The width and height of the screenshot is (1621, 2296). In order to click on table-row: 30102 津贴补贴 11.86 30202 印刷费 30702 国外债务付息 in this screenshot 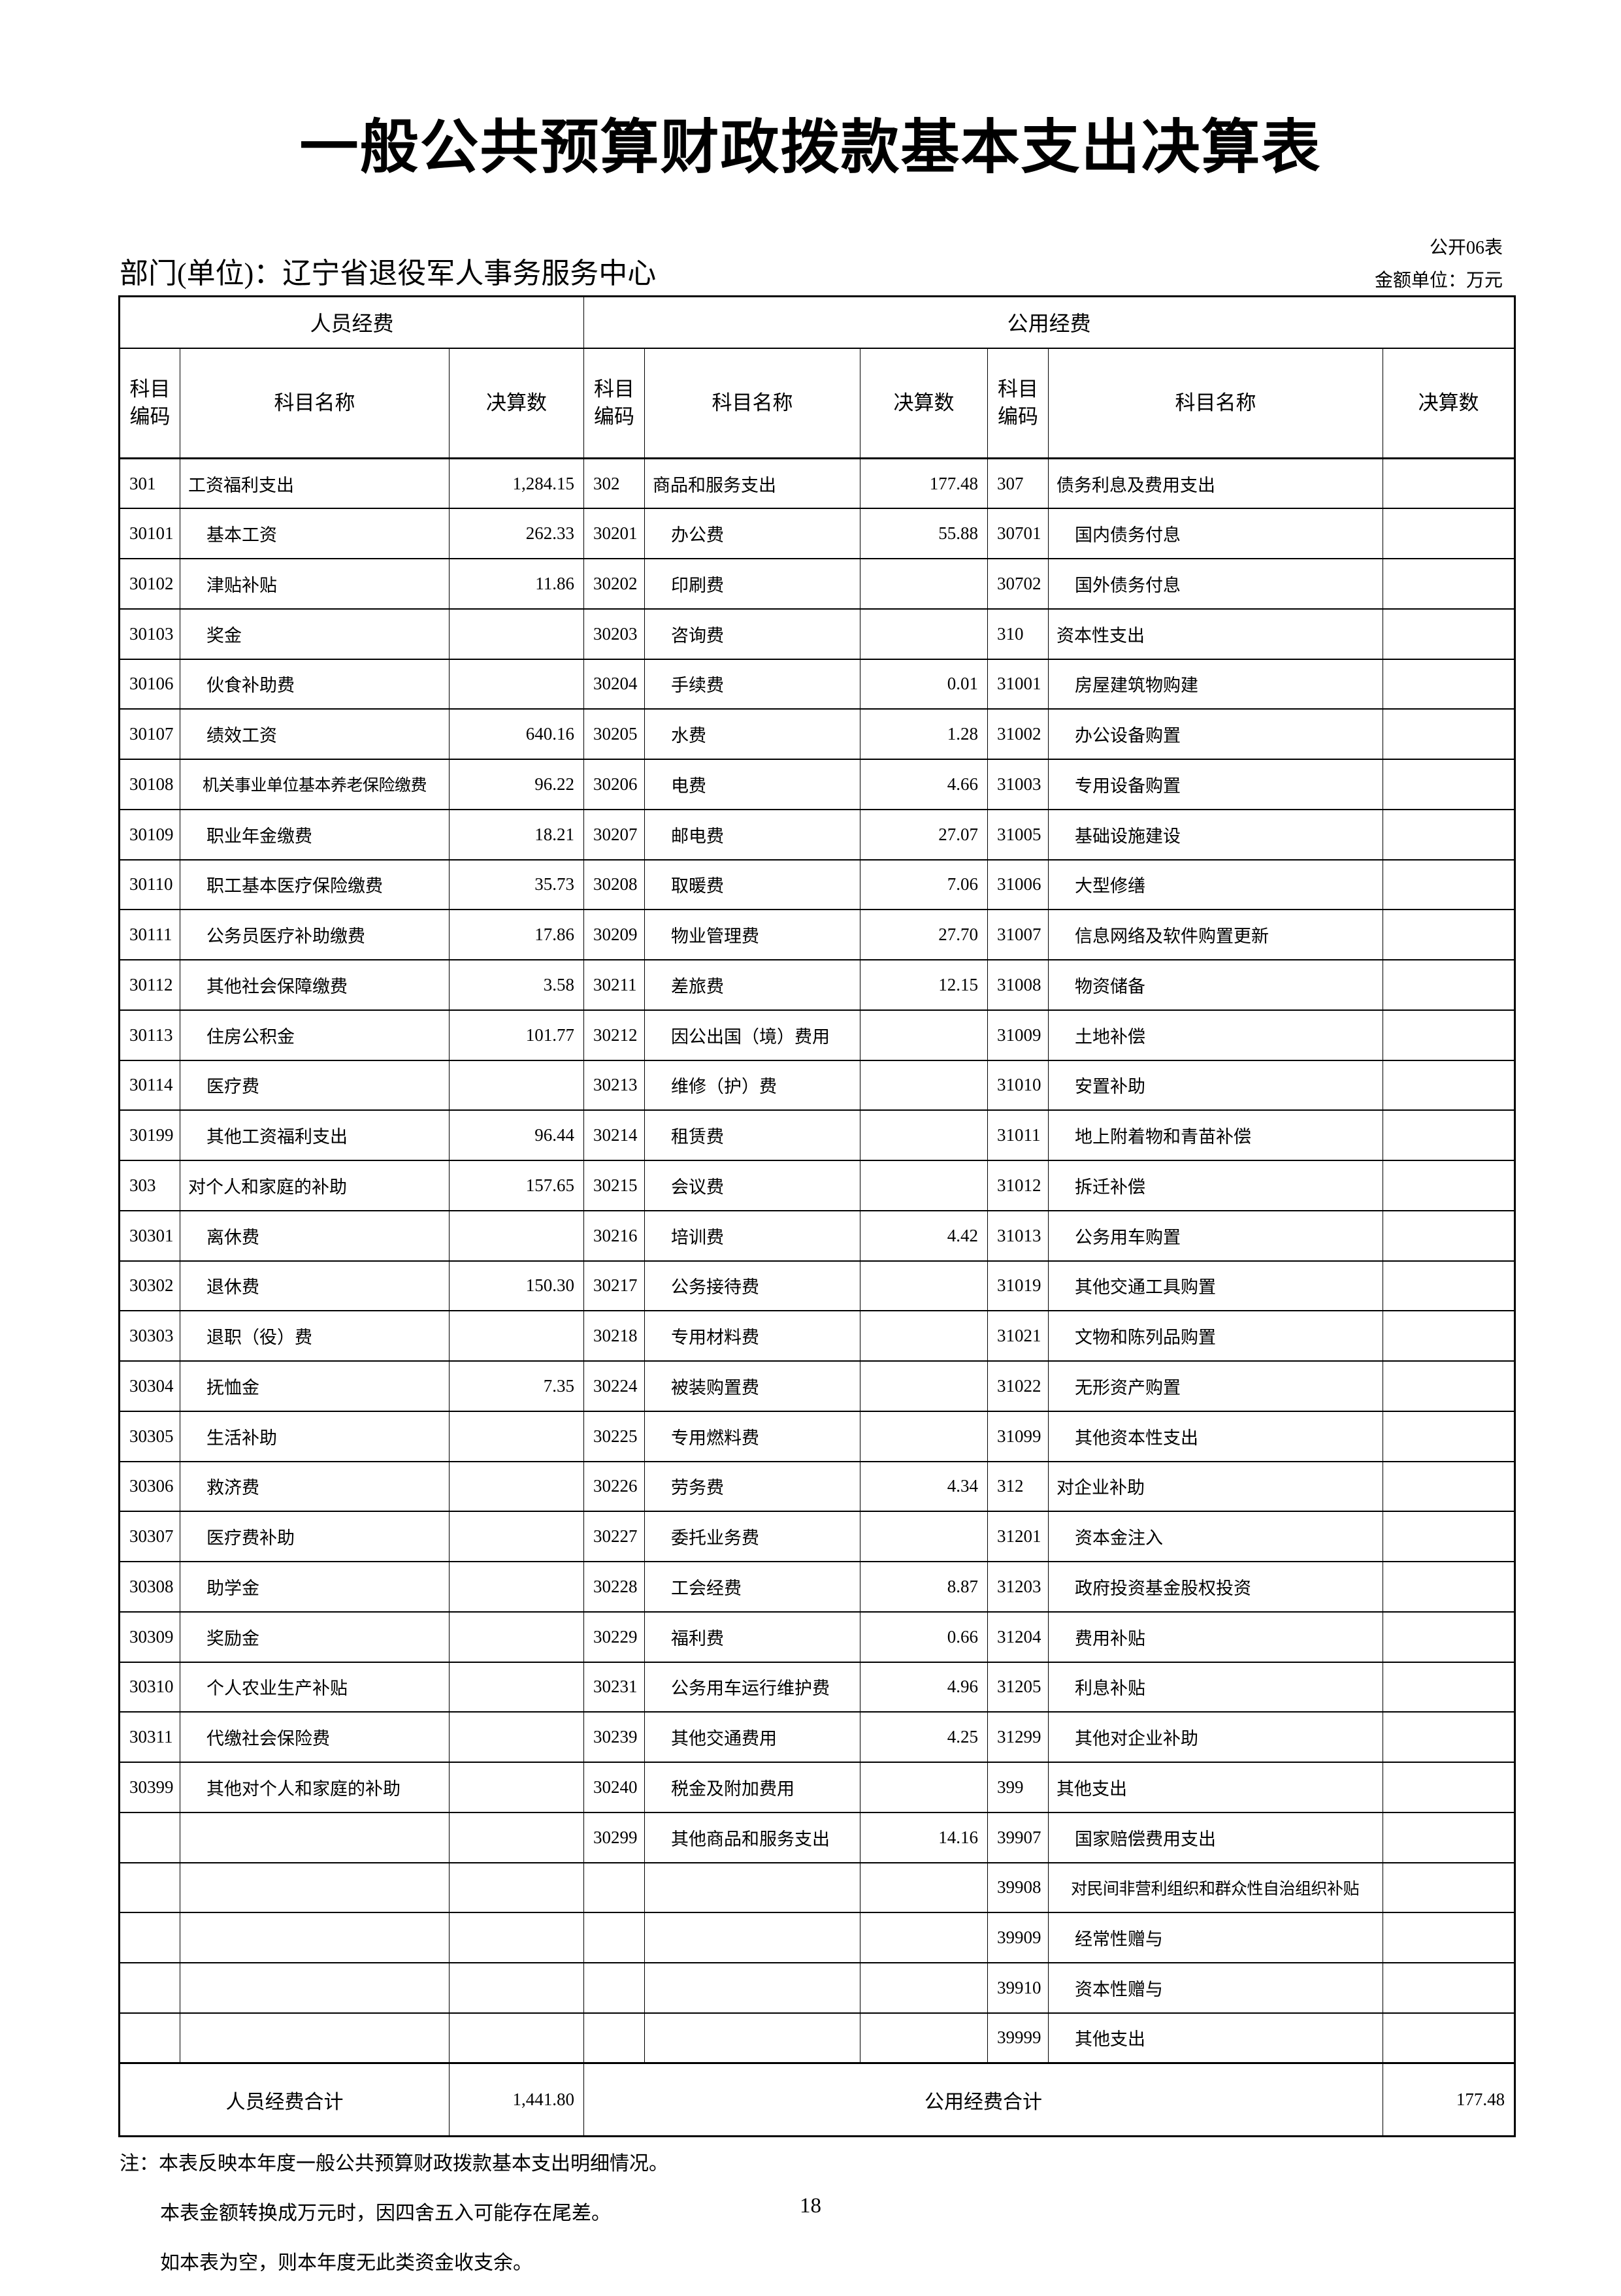, I will do `click(817, 584)`.